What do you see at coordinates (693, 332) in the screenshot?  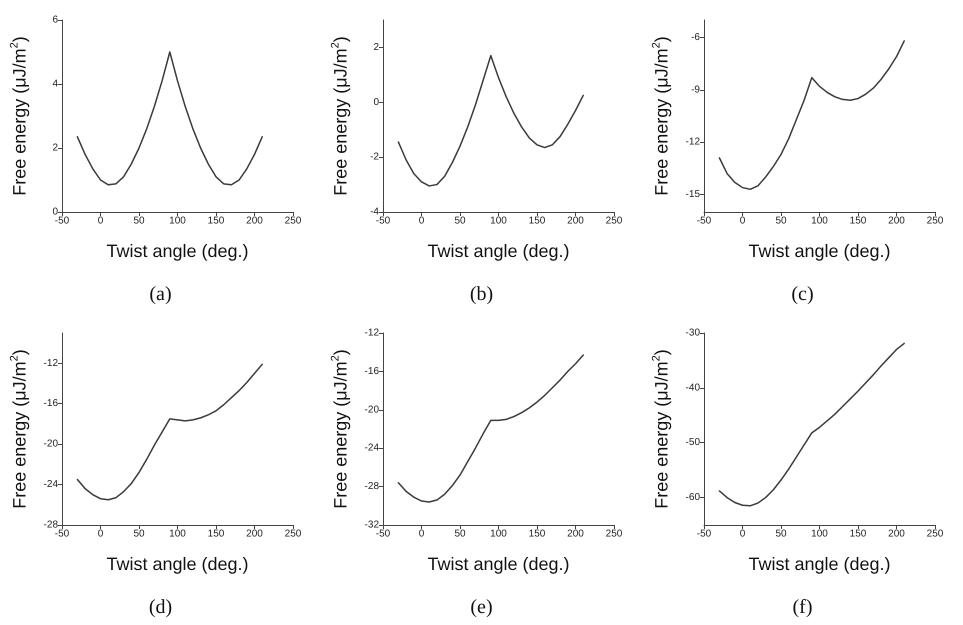 I see `y-tick-label: -30` at bounding box center [693, 332].